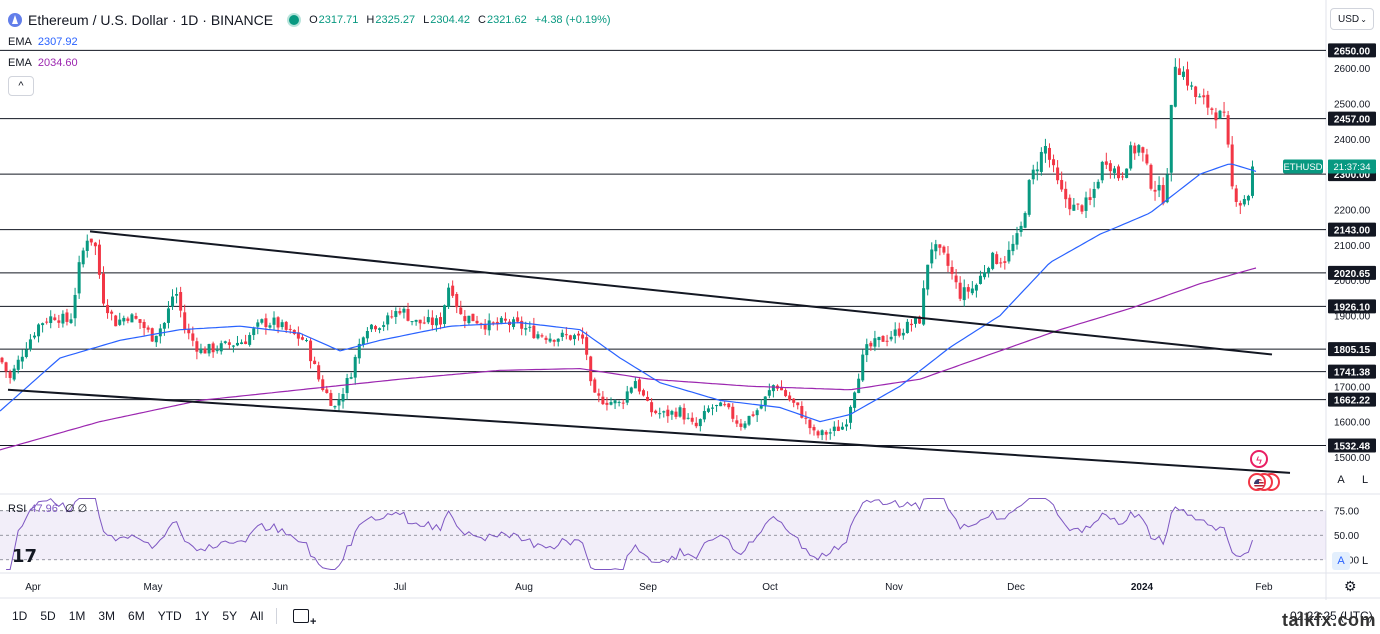  What do you see at coordinates (1331, 616) in the screenshot?
I see `utc-clock: 02:22:25 (UTC)` at bounding box center [1331, 616].